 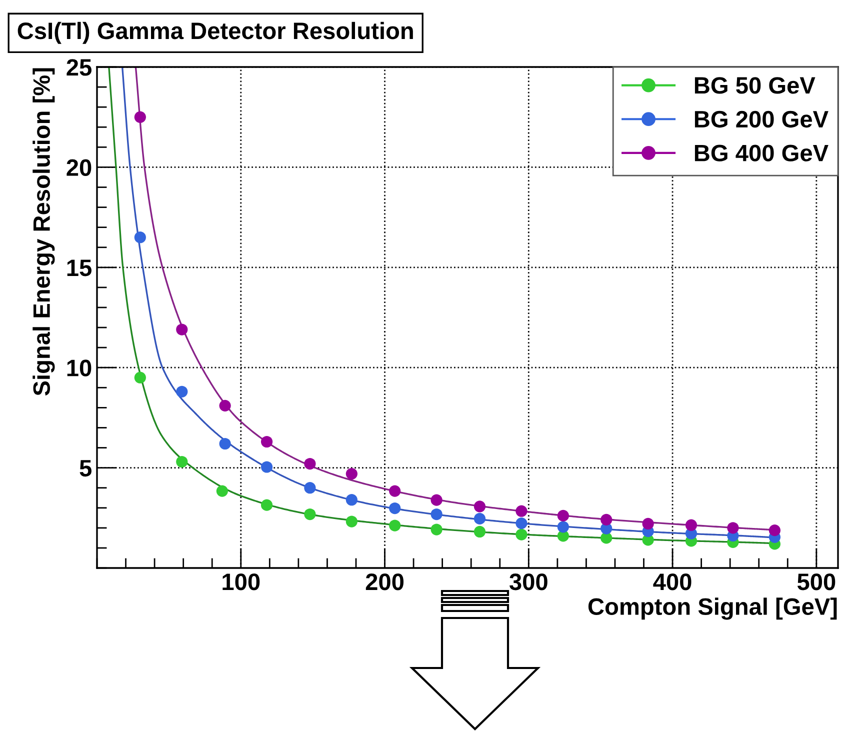 What do you see at coordinates (755, 85) in the screenshot?
I see `legend-label: BG 50 GeV` at bounding box center [755, 85].